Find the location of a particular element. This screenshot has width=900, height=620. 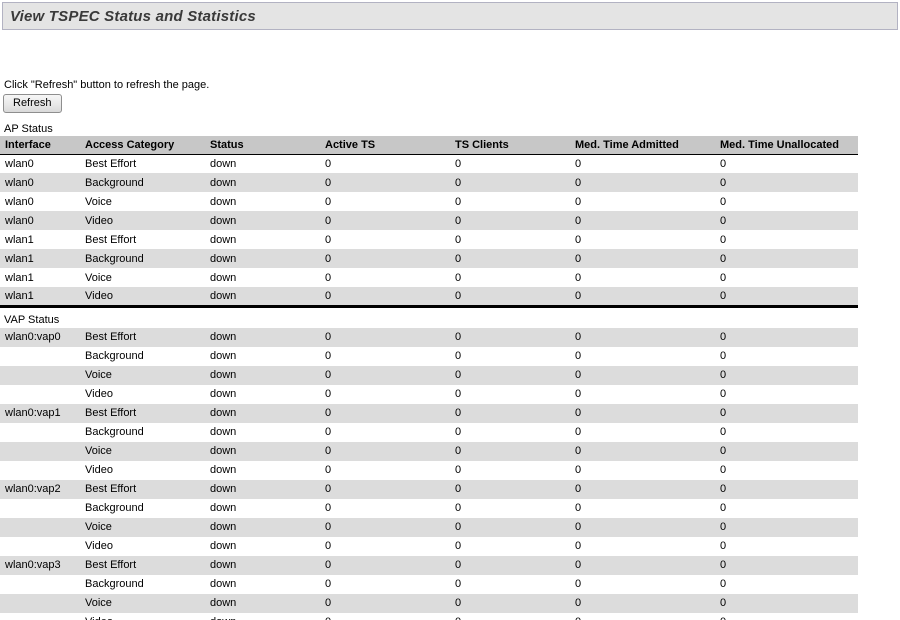

page-title-bar: View TSPEC Status and Statistics is located at coordinates (450, 16).